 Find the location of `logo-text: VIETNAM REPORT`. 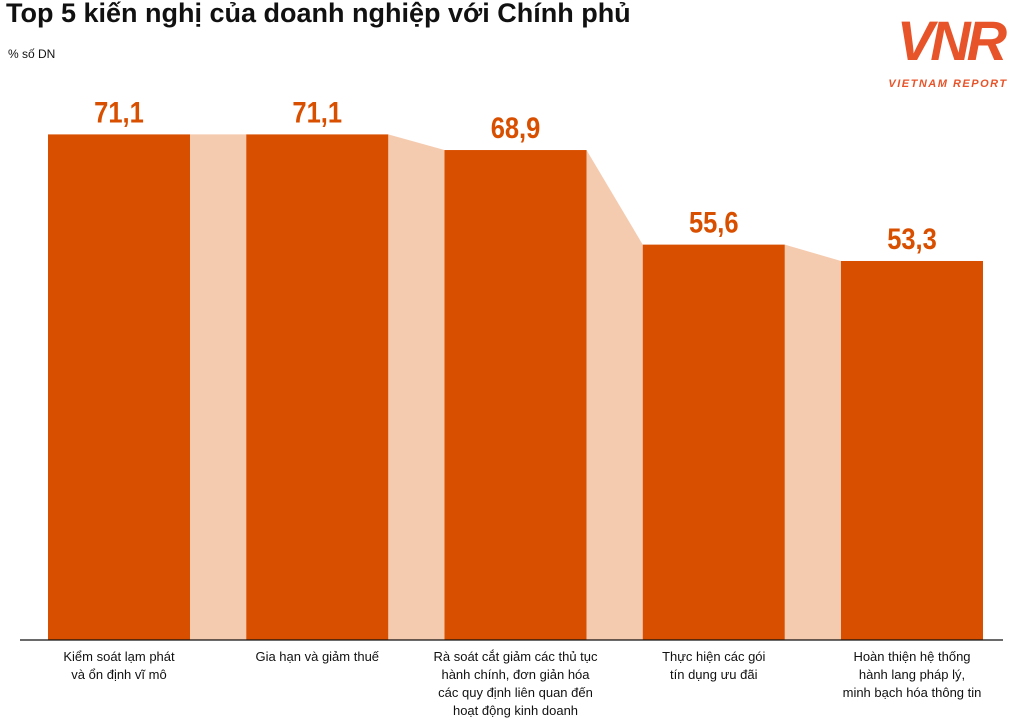

logo-text: VIETNAM REPORT is located at coordinates (947, 84).